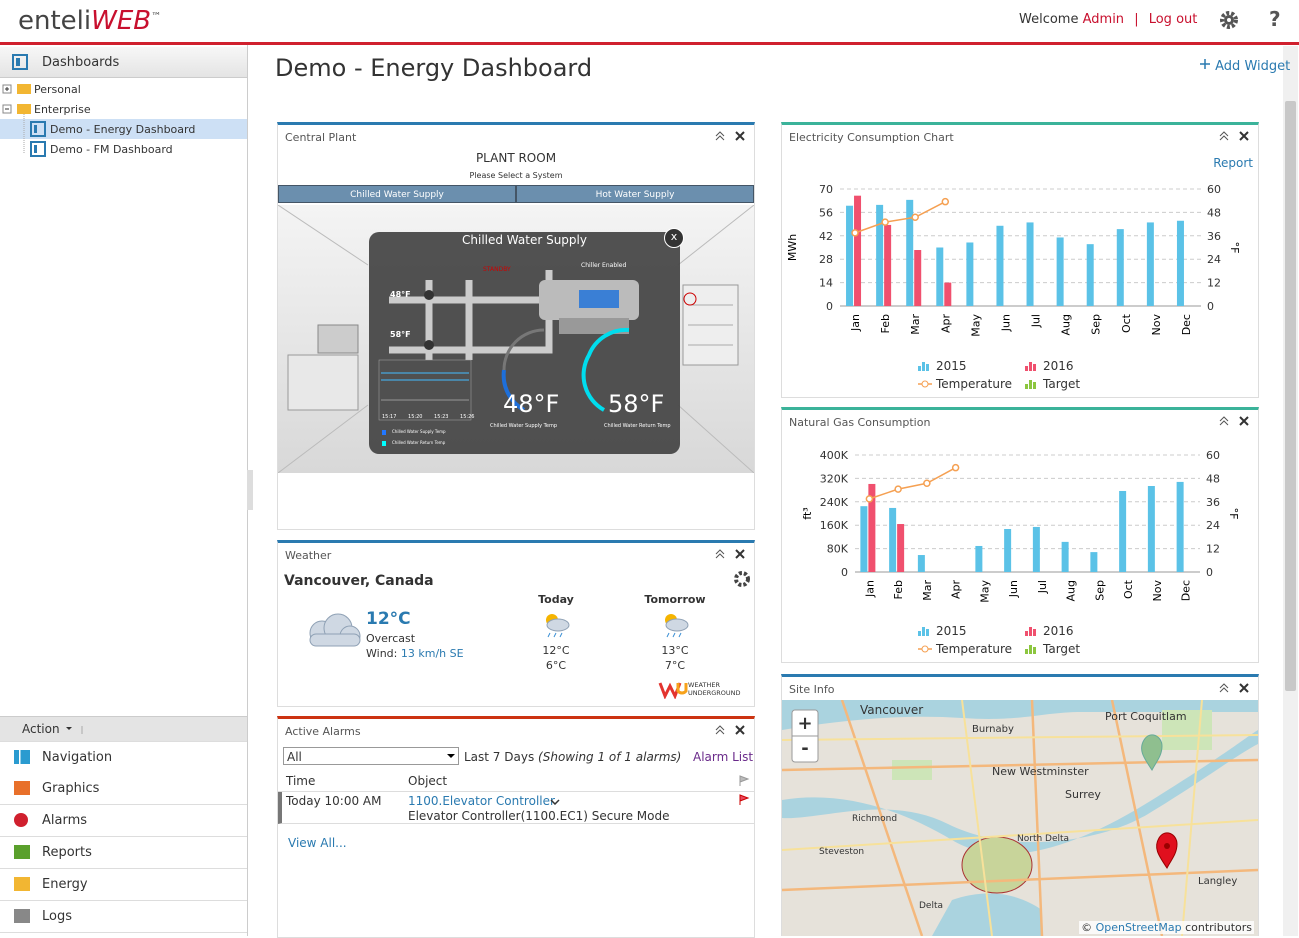 Image resolution: width=1299 pixels, height=938 pixels. Describe the element at coordinates (55, 21) in the screenshot. I see `logo-text: enteli` at that location.